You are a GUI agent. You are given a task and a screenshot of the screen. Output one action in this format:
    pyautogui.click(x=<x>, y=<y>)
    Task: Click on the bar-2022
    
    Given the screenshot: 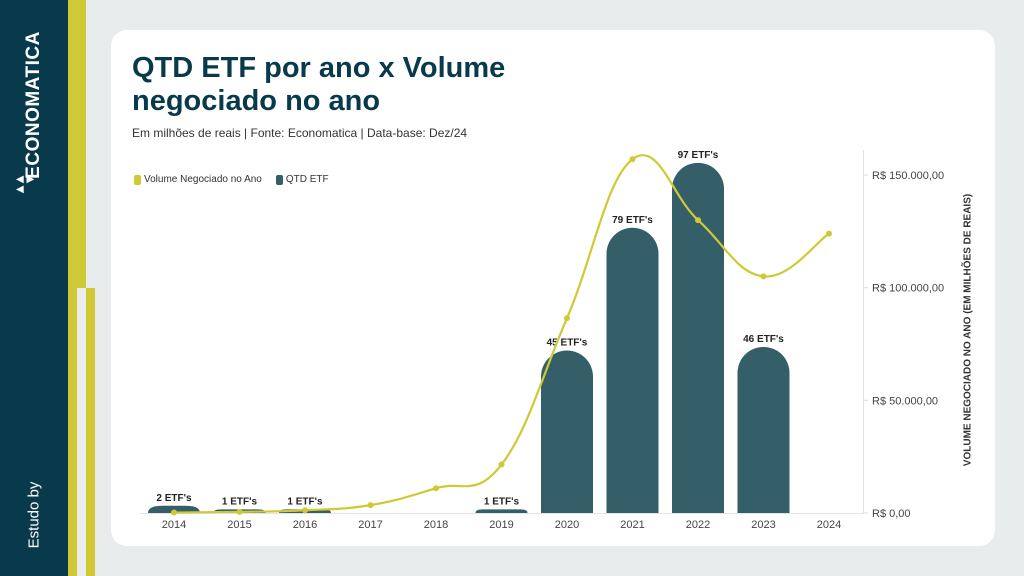 What is the action you would take?
    pyautogui.click(x=698, y=337)
    